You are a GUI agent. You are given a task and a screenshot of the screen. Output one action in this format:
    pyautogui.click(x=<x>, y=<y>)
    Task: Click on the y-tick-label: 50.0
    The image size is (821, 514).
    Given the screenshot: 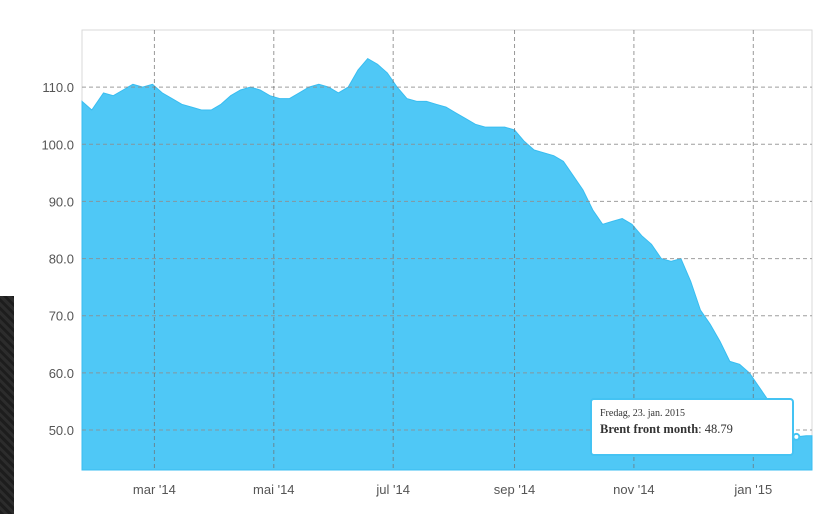 What is the action you would take?
    pyautogui.click(x=61, y=430)
    